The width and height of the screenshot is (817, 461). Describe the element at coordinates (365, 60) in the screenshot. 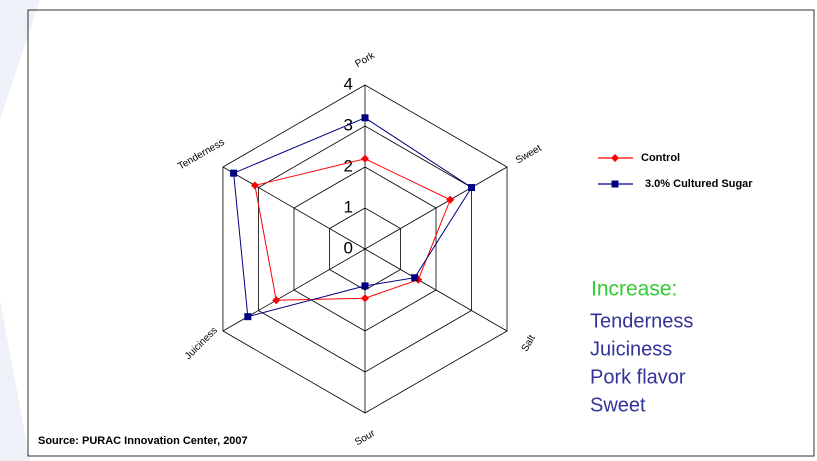

I see `category-label: Pork` at that location.